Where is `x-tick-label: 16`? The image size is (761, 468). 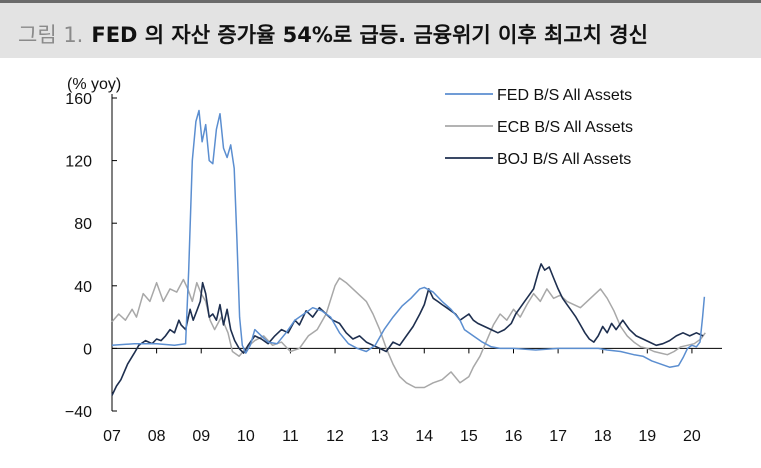
x-tick-label: 16 is located at coordinates (514, 436).